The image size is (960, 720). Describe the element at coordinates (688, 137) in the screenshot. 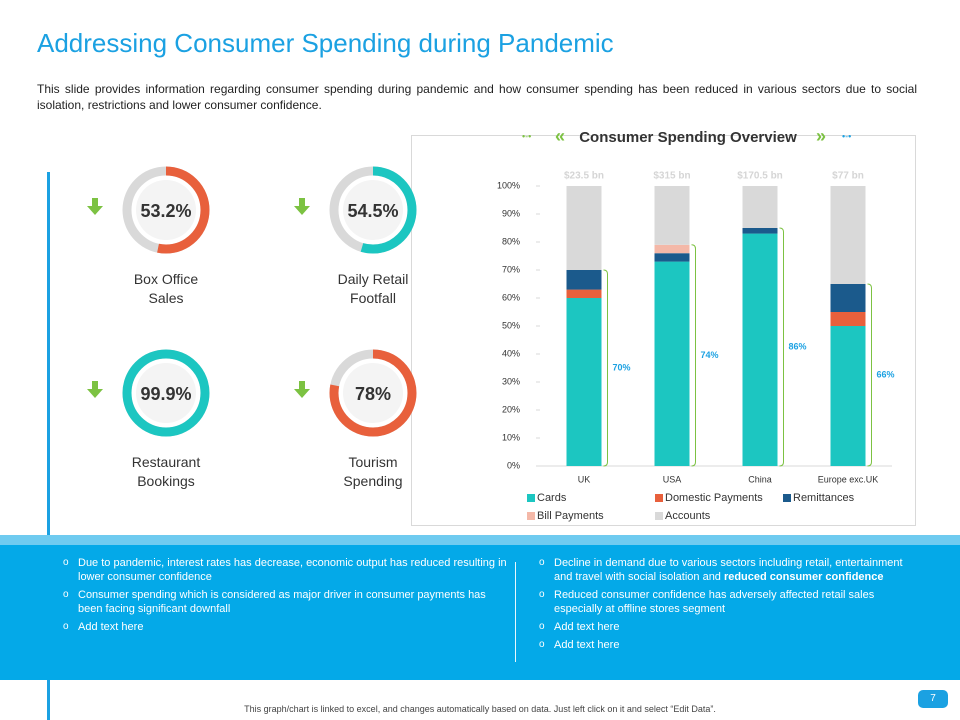

I see `chart-title: Consumer Spending Overview` at that location.